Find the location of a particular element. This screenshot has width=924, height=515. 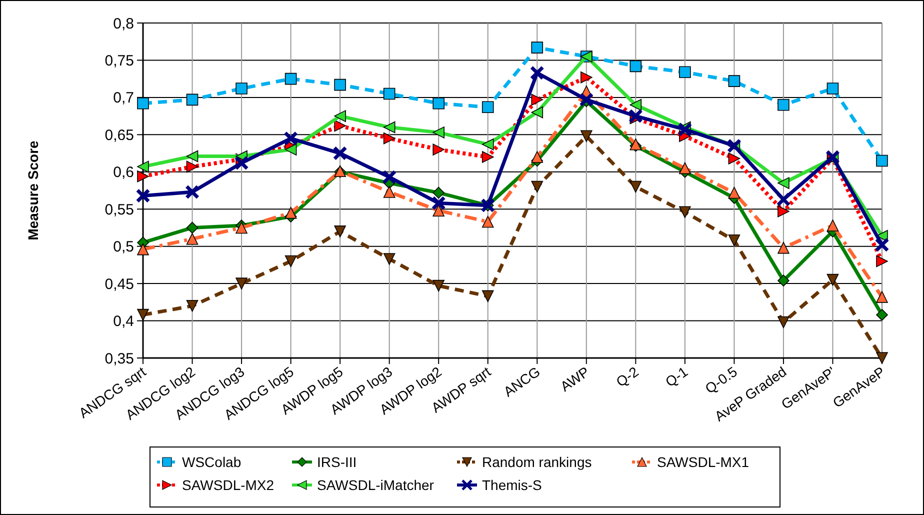

x-tick-label: Q-2 is located at coordinates (627, 376).